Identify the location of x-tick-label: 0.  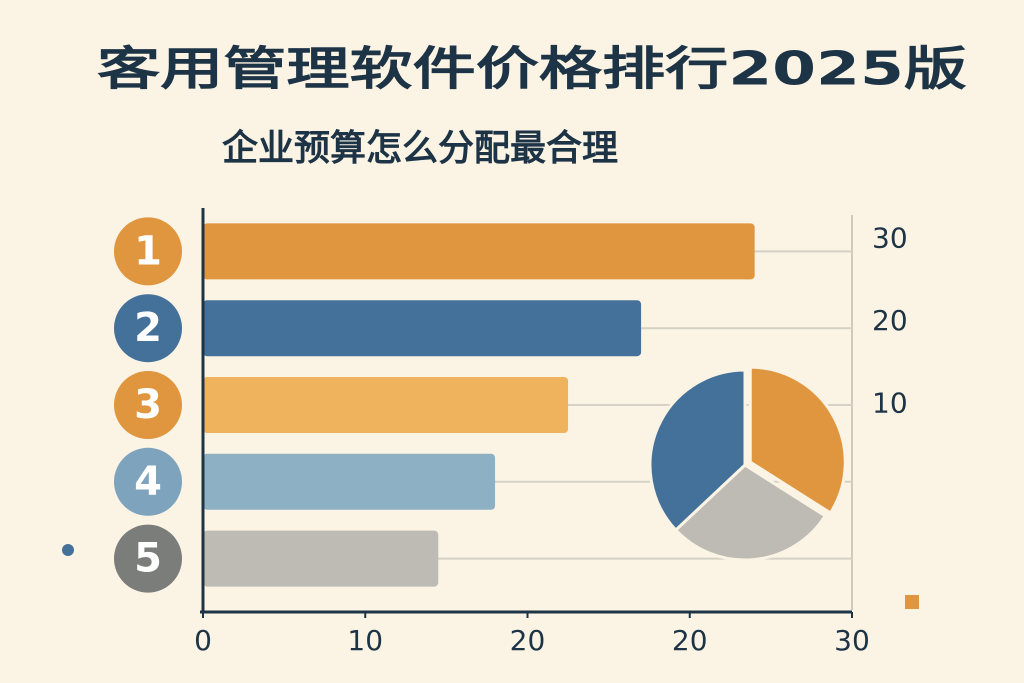
(203, 640).